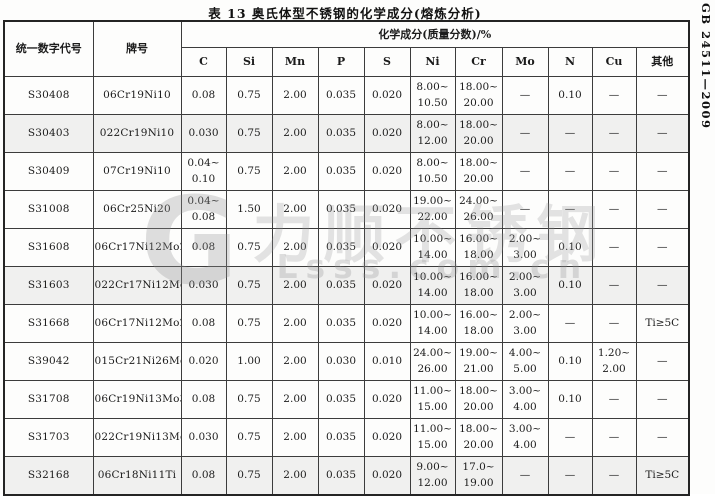 The image size is (715, 496). What do you see at coordinates (137, 171) in the screenshot?
I see `cell-grade: 07Cr19Ni10` at bounding box center [137, 171].